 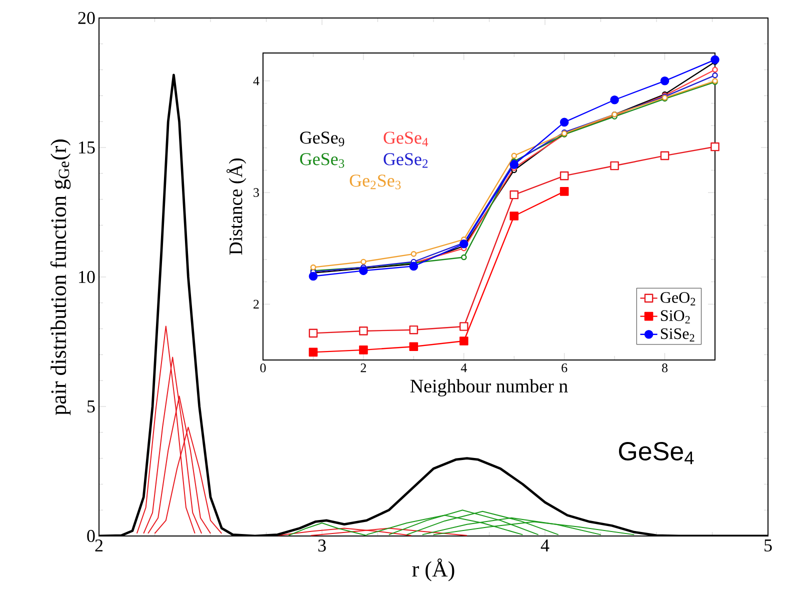 What do you see at coordinates (656, 453) in the screenshot?
I see `annotation: GeSe$_{4}$` at bounding box center [656, 453].